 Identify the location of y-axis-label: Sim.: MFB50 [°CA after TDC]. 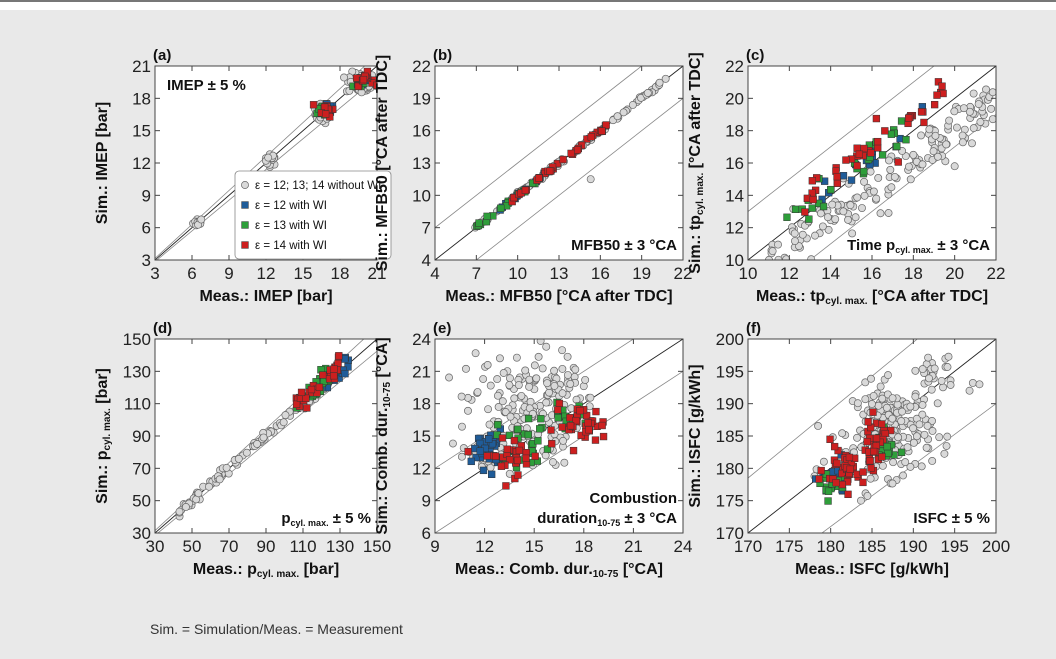
(382, 163).